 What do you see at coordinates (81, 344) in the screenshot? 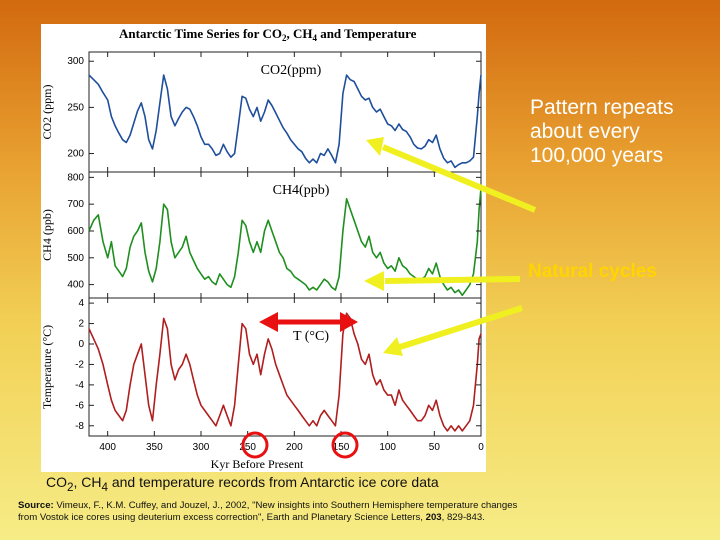
I see `y-tick-label: 0` at bounding box center [81, 344].